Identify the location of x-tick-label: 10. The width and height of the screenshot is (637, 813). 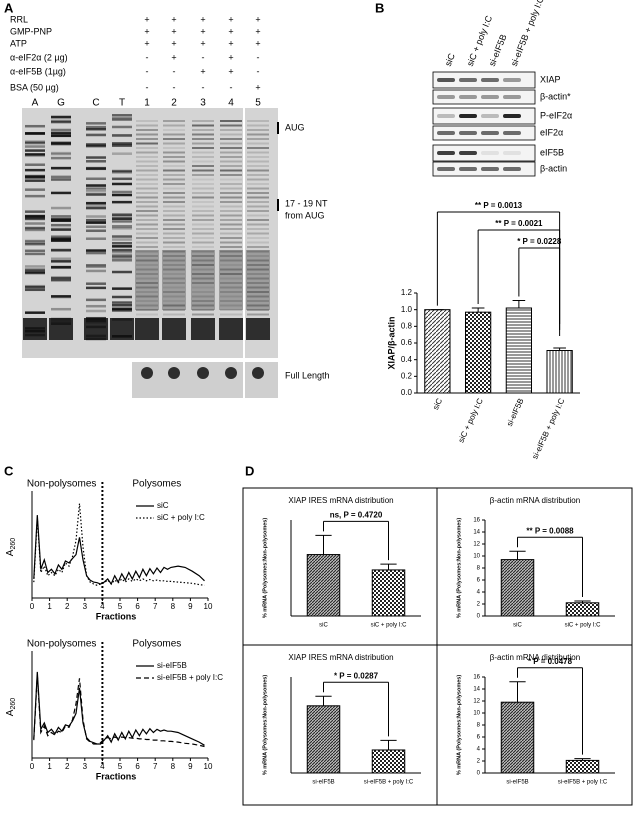
(208, 606).